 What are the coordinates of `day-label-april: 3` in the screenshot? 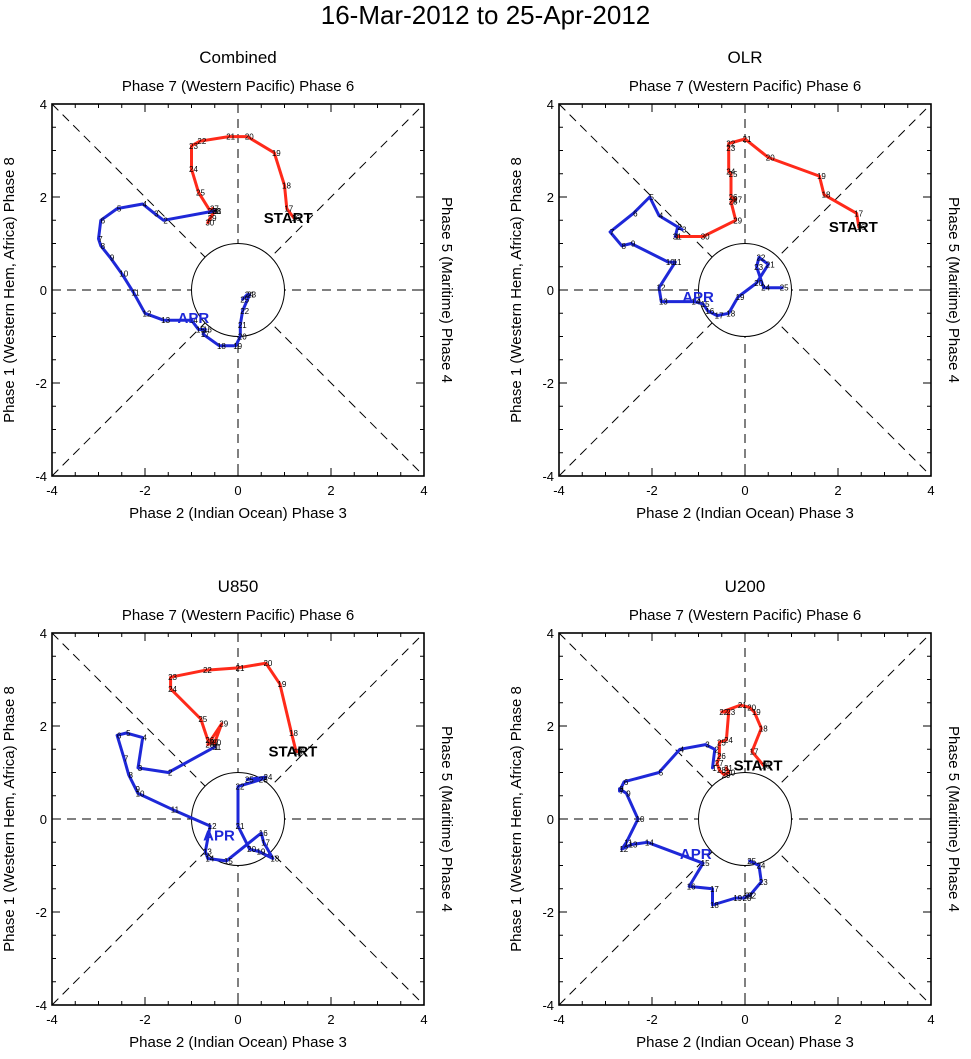 It's located at (140, 768).